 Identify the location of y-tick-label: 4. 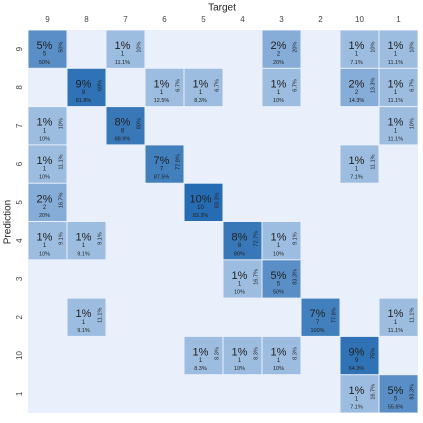
(19, 240).